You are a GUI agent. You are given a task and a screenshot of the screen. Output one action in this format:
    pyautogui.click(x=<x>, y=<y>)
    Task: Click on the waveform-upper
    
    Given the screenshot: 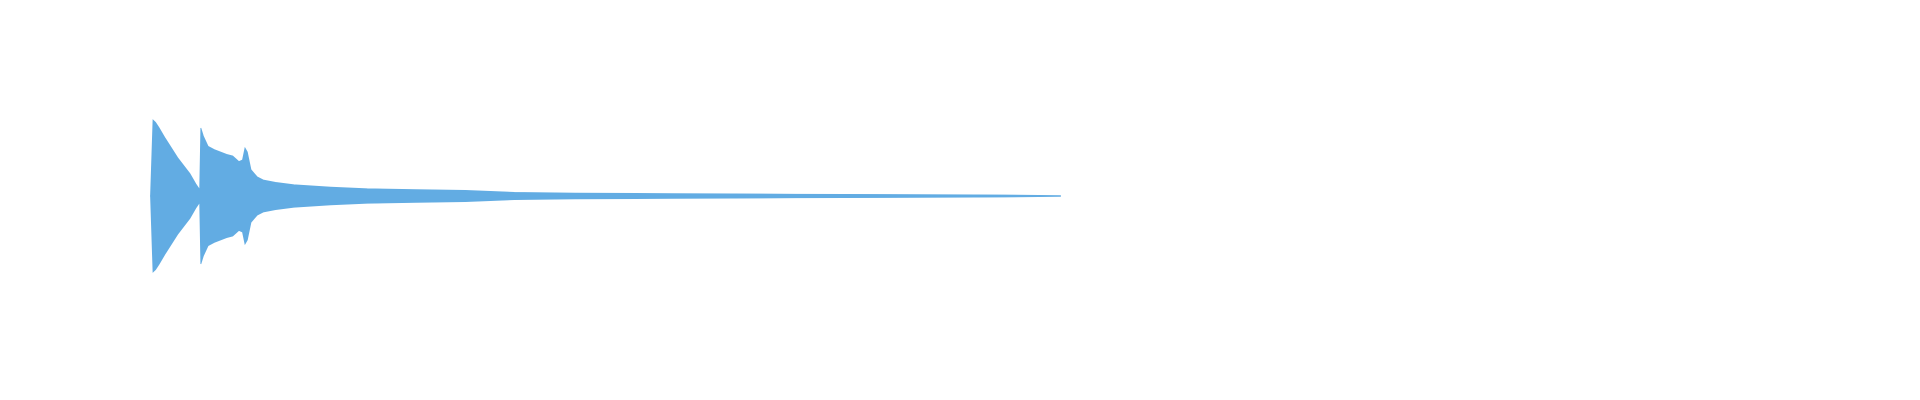 What is the action you would take?
    pyautogui.click(x=605, y=158)
    